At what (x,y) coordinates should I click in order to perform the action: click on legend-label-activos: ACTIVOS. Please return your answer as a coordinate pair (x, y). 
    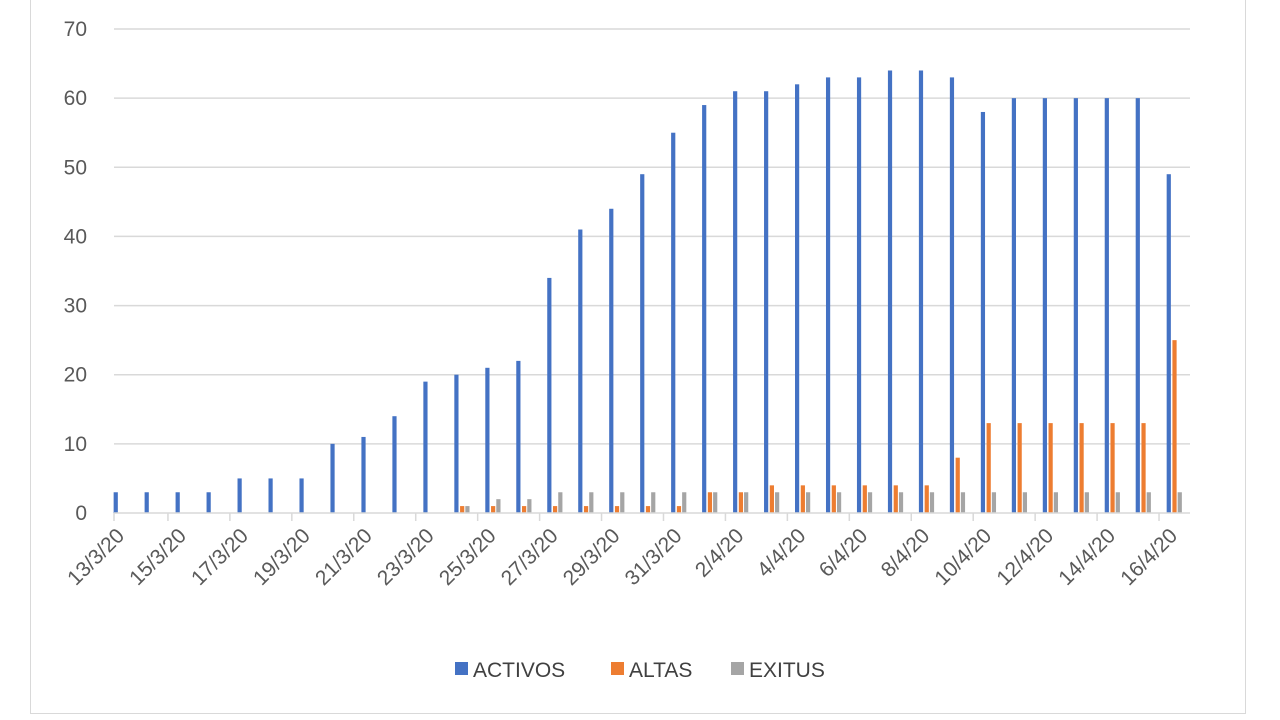
    Looking at the image, I should click on (519, 670).